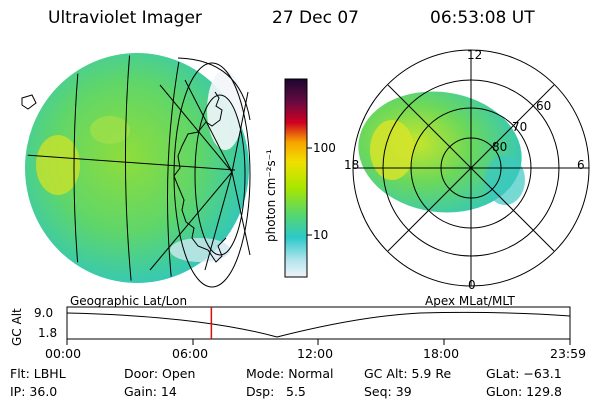 The image size is (600, 400). What do you see at coordinates (408, 373) in the screenshot?
I see `gc-alt-info: GC Alt: 5.9 Re` at bounding box center [408, 373].